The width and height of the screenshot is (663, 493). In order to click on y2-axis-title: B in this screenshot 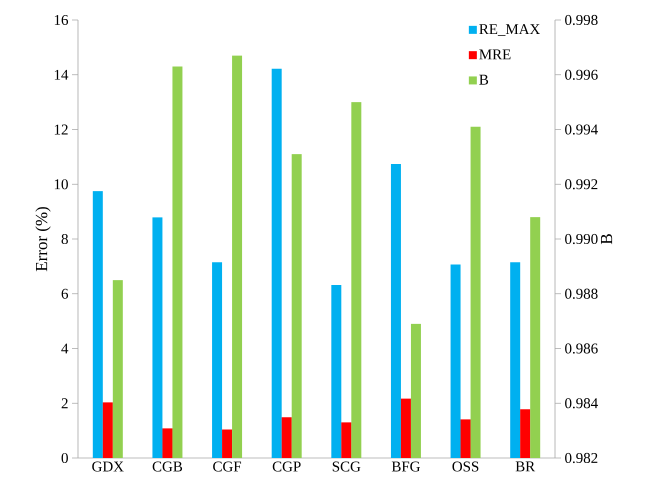, I will do `click(606, 239)`.